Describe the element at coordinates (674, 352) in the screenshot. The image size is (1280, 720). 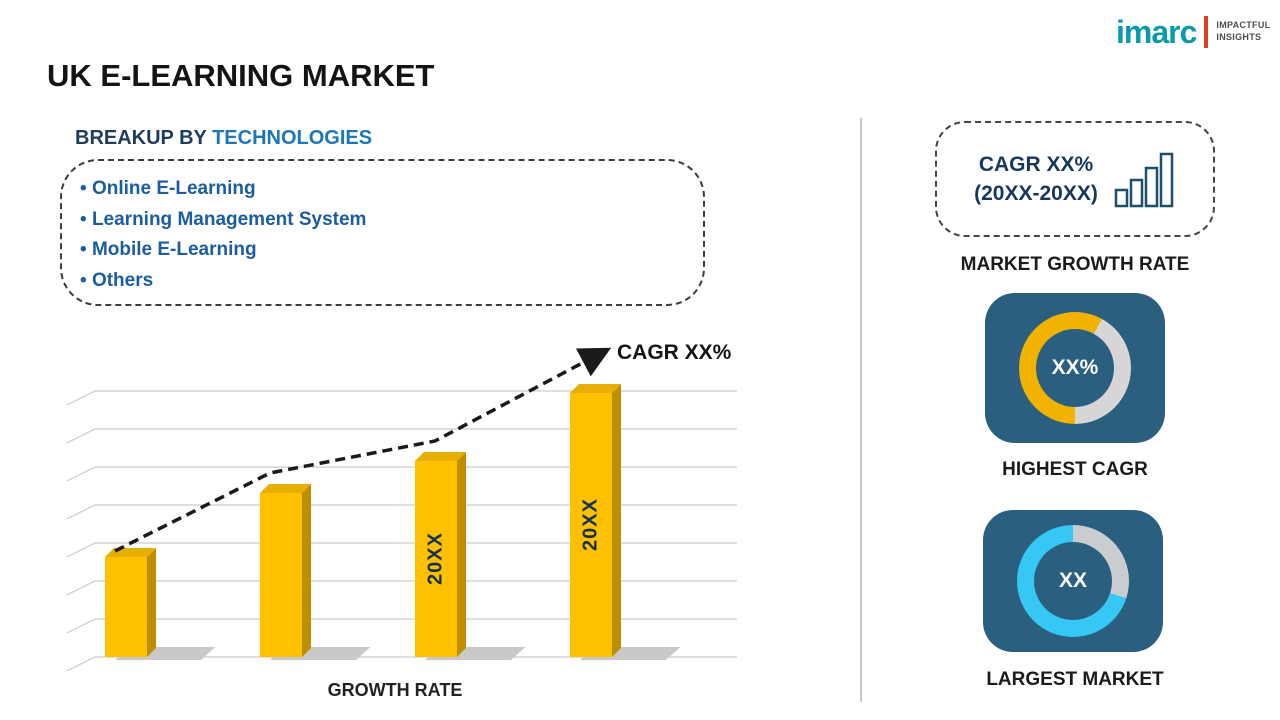
I see `chart-cagr-label: CAGR XX%` at that location.